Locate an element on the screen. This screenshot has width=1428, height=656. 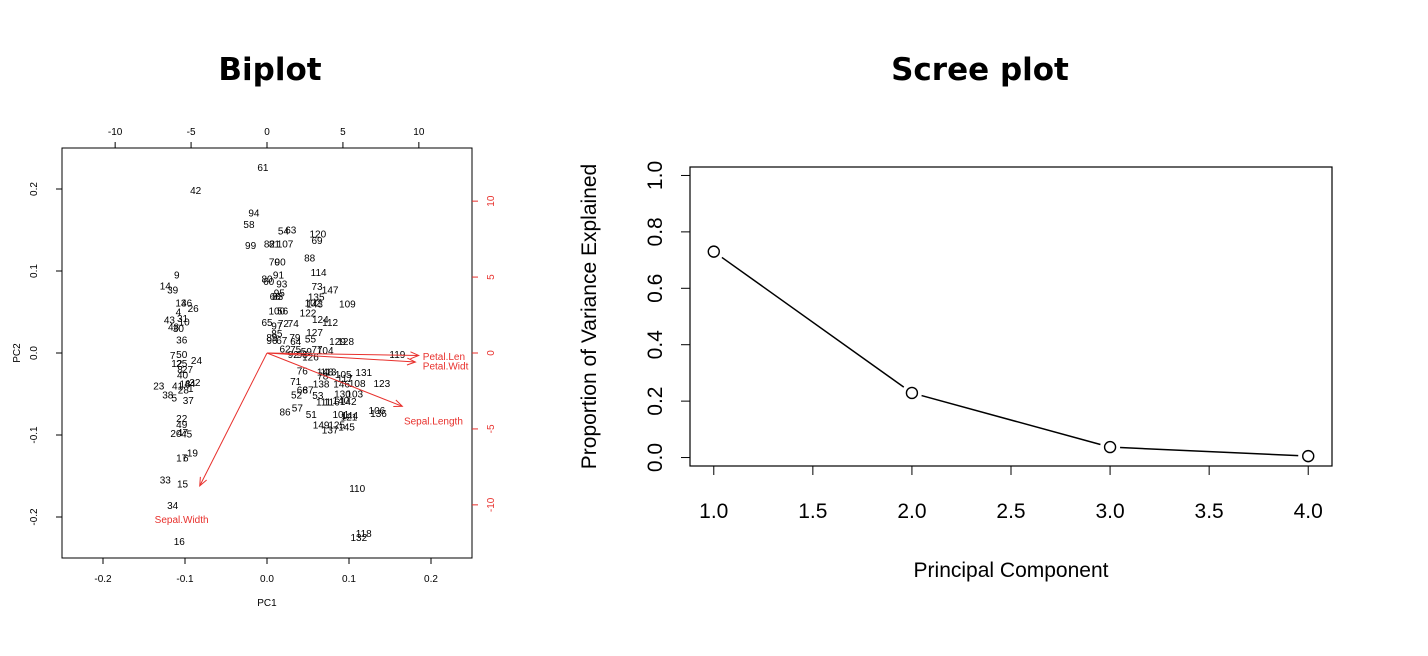
biplot-point-label: 5 is located at coordinates (175, 399).